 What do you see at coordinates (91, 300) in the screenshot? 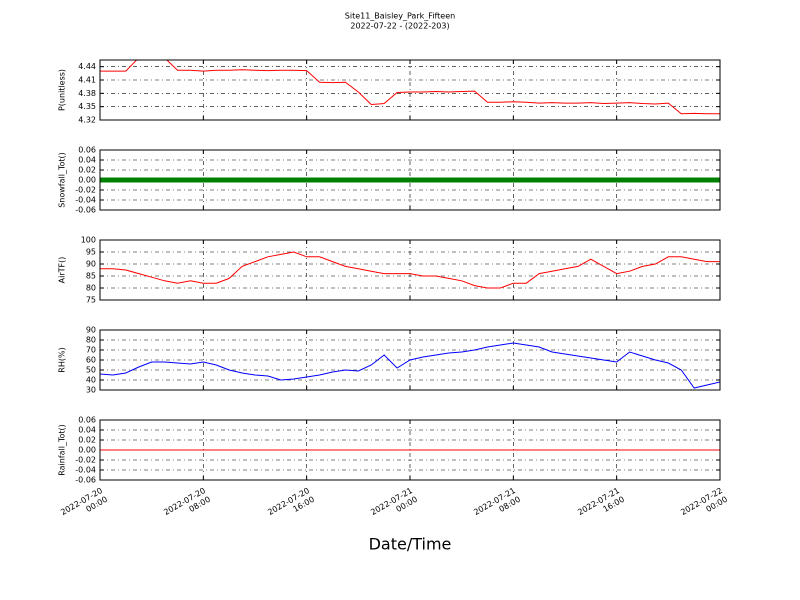
I see `y-tick-label: 75` at bounding box center [91, 300].